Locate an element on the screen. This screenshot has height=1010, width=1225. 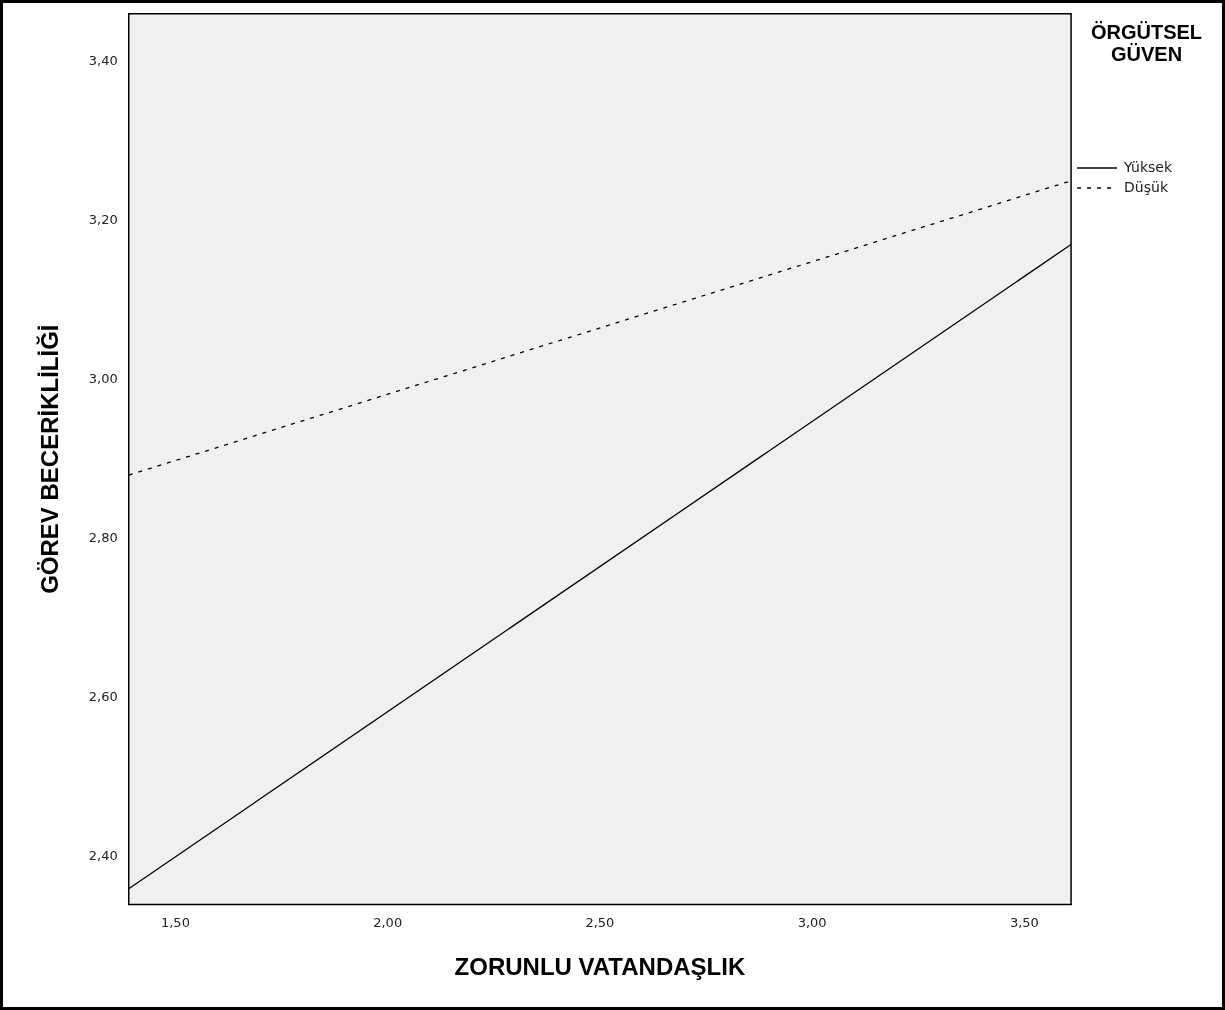
legend-title: ÖRGÜTSEL GÜVEN is located at coordinates (1146, 42).